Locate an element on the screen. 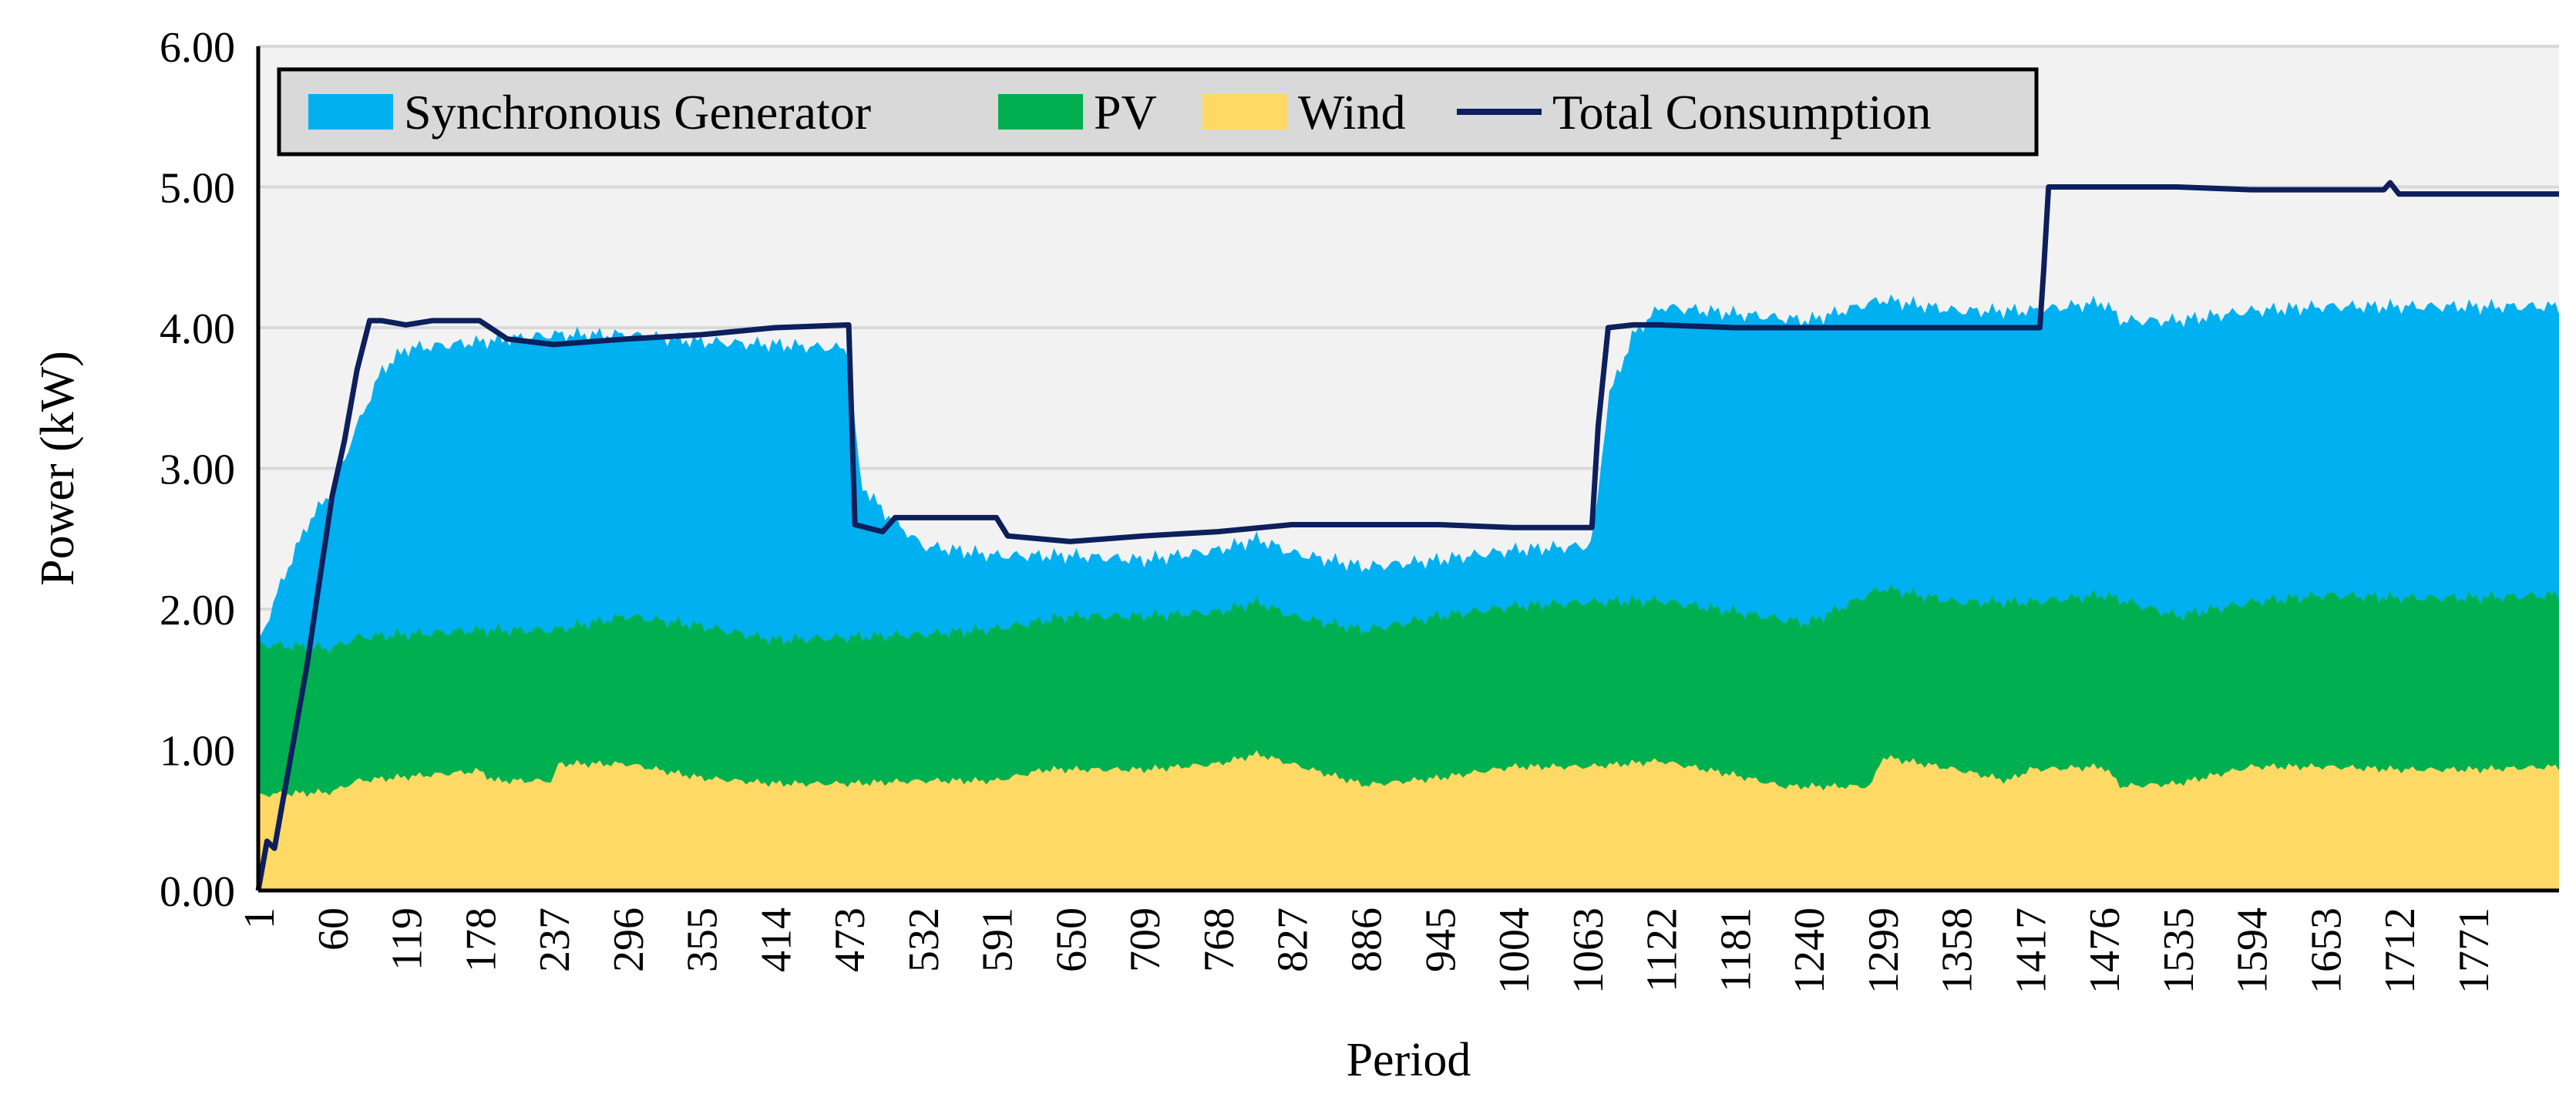 The height and width of the screenshot is (1111, 2576). legend-swatch-sync is located at coordinates (350, 112).